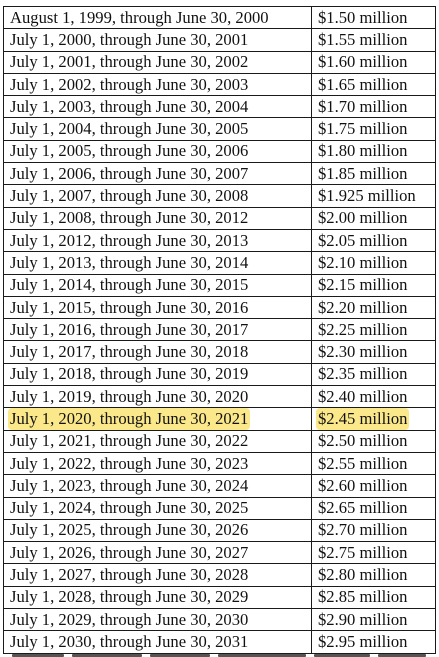  Describe the element at coordinates (129, 508) in the screenshot. I see `period-text: July 1, 2024, through June 30, 2025` at that location.